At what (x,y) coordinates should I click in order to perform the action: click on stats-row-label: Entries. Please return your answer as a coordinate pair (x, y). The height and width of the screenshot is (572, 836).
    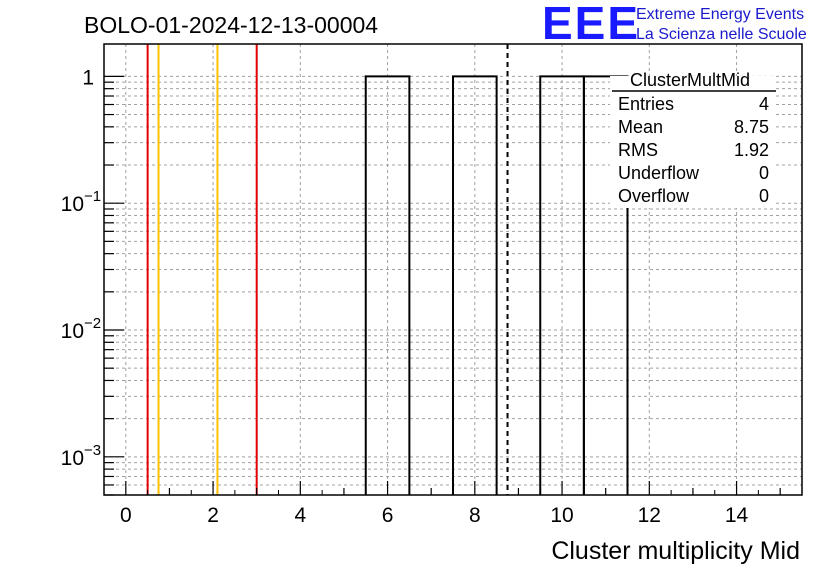
    Looking at the image, I should click on (646, 104).